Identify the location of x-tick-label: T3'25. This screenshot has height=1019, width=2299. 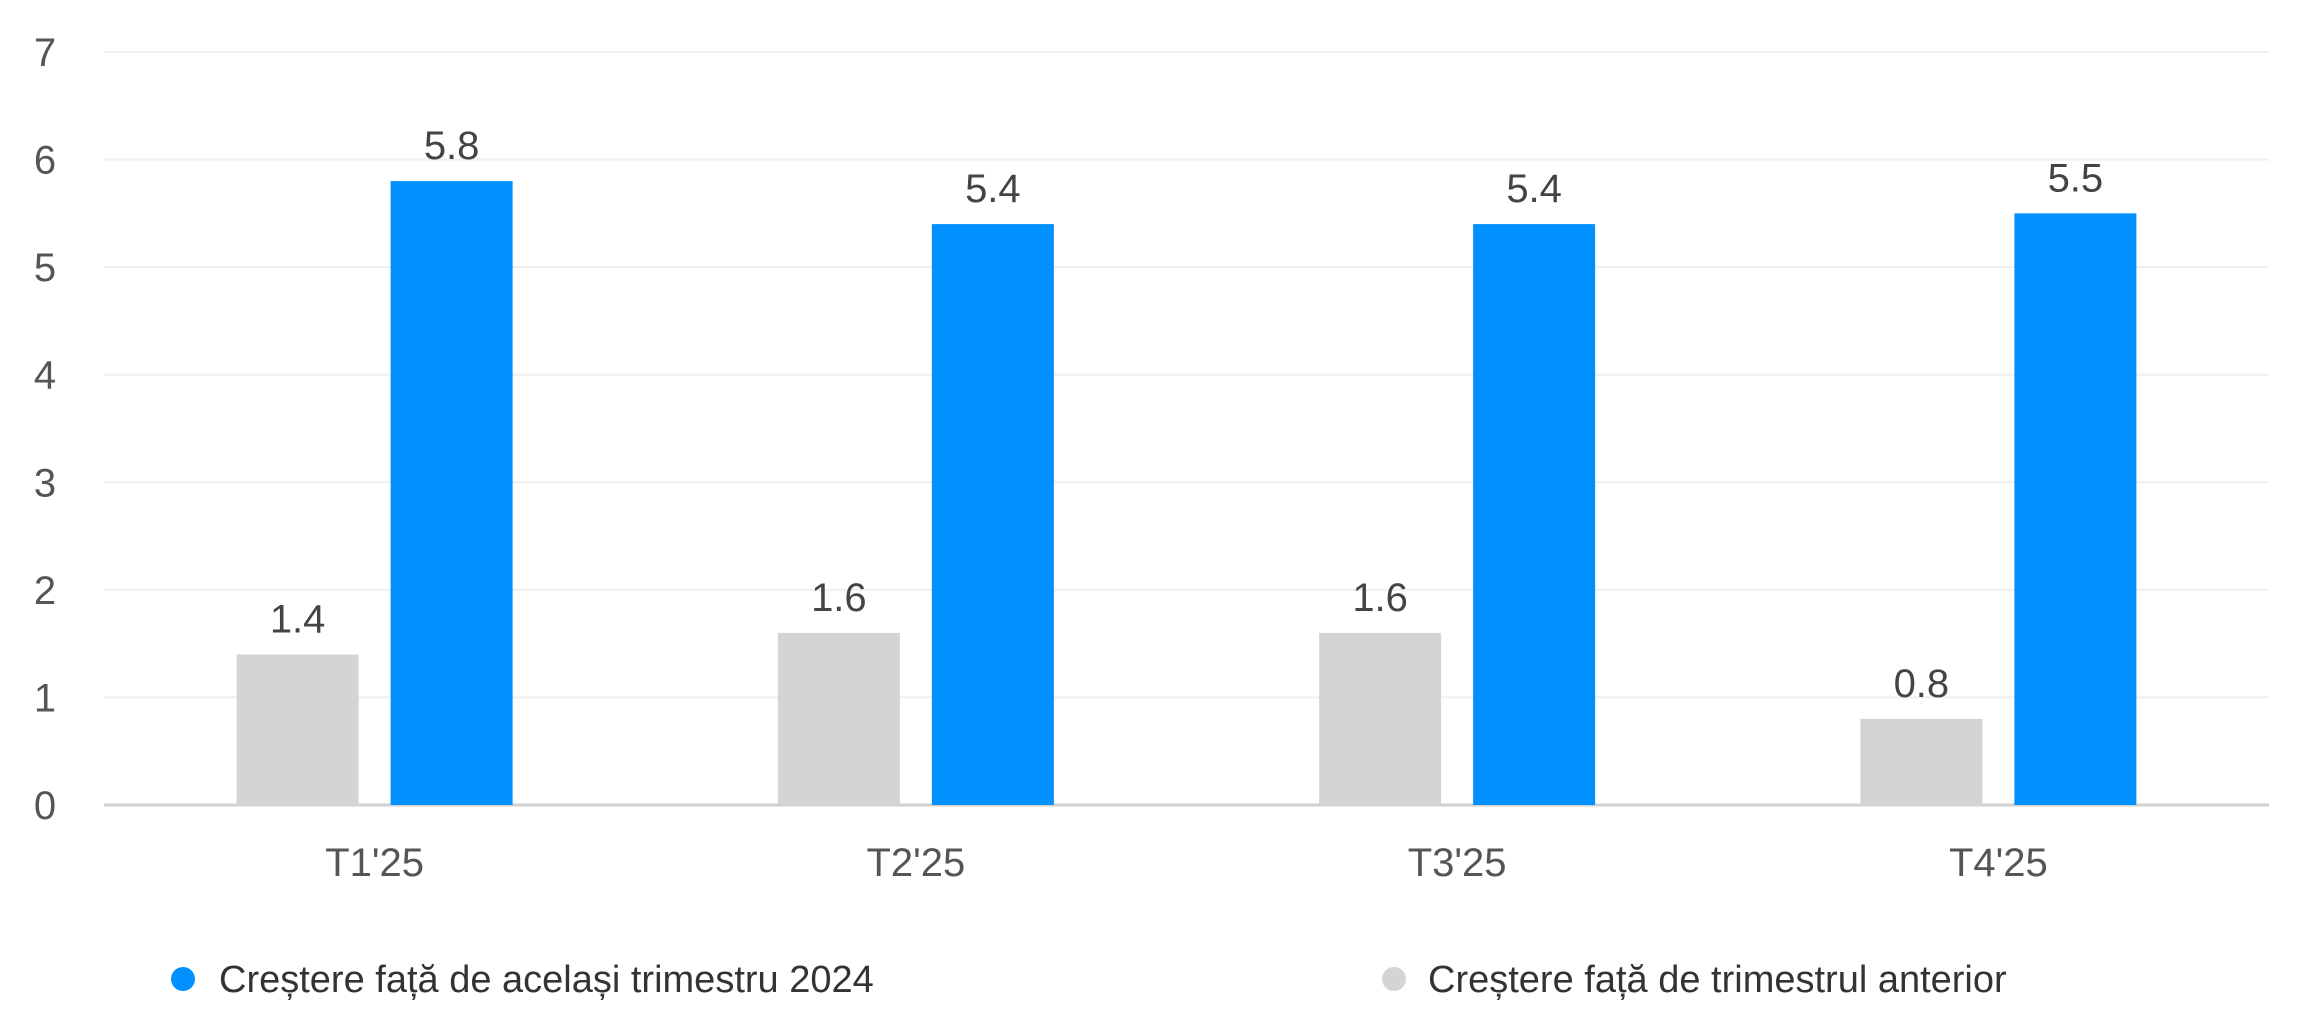
(1457, 863).